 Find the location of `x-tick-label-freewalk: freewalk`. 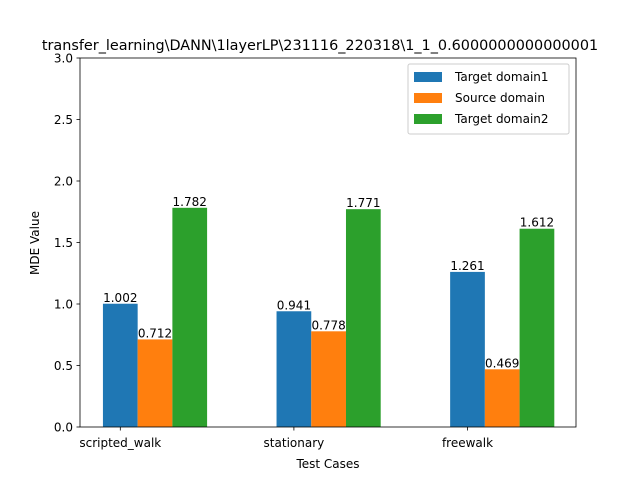

x-tick-label-freewalk: freewalk is located at coordinates (467, 443).